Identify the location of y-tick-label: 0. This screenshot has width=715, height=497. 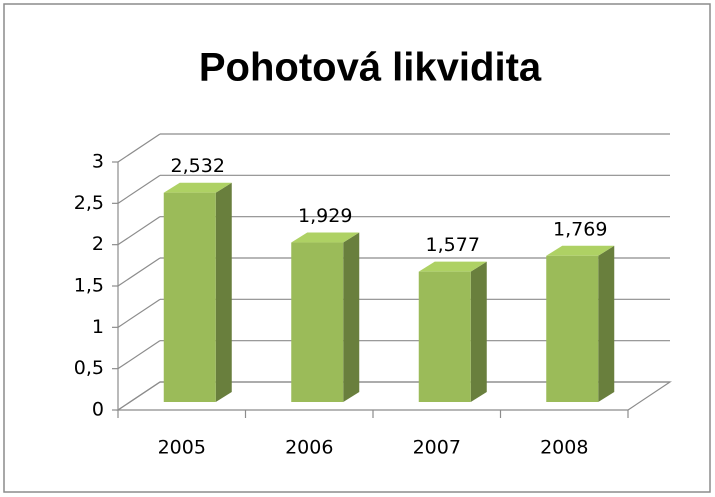
(98, 410).